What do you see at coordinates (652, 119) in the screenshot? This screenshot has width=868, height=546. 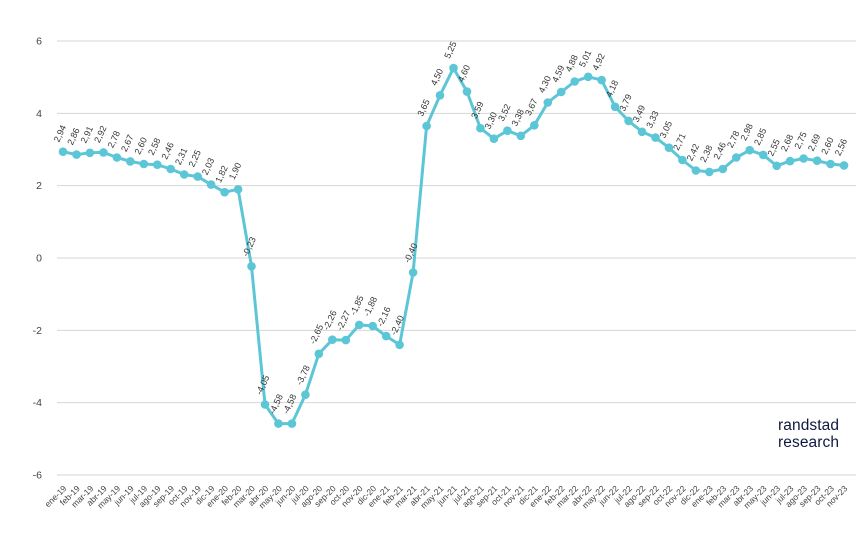 I see `value-label: 3,33` at bounding box center [652, 119].